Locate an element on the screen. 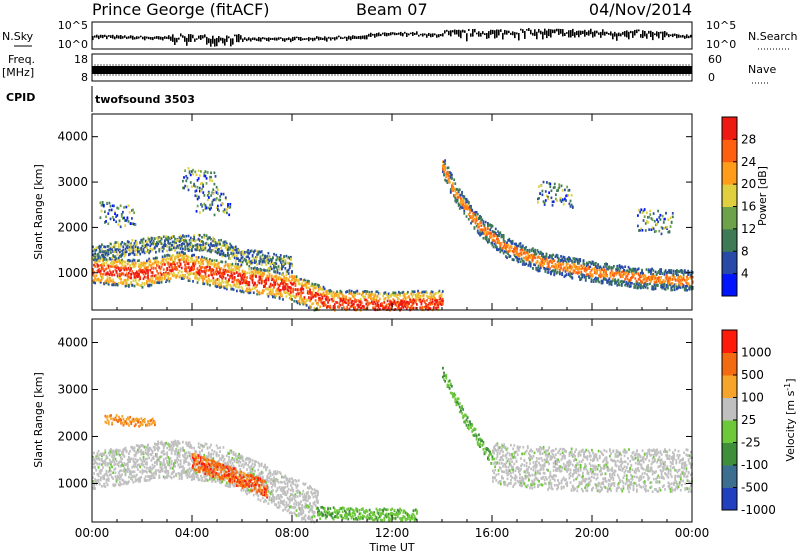 Image resolution: width=800 pixels, height=554 pixels. colorbar-segment is located at coordinates (729, 285).